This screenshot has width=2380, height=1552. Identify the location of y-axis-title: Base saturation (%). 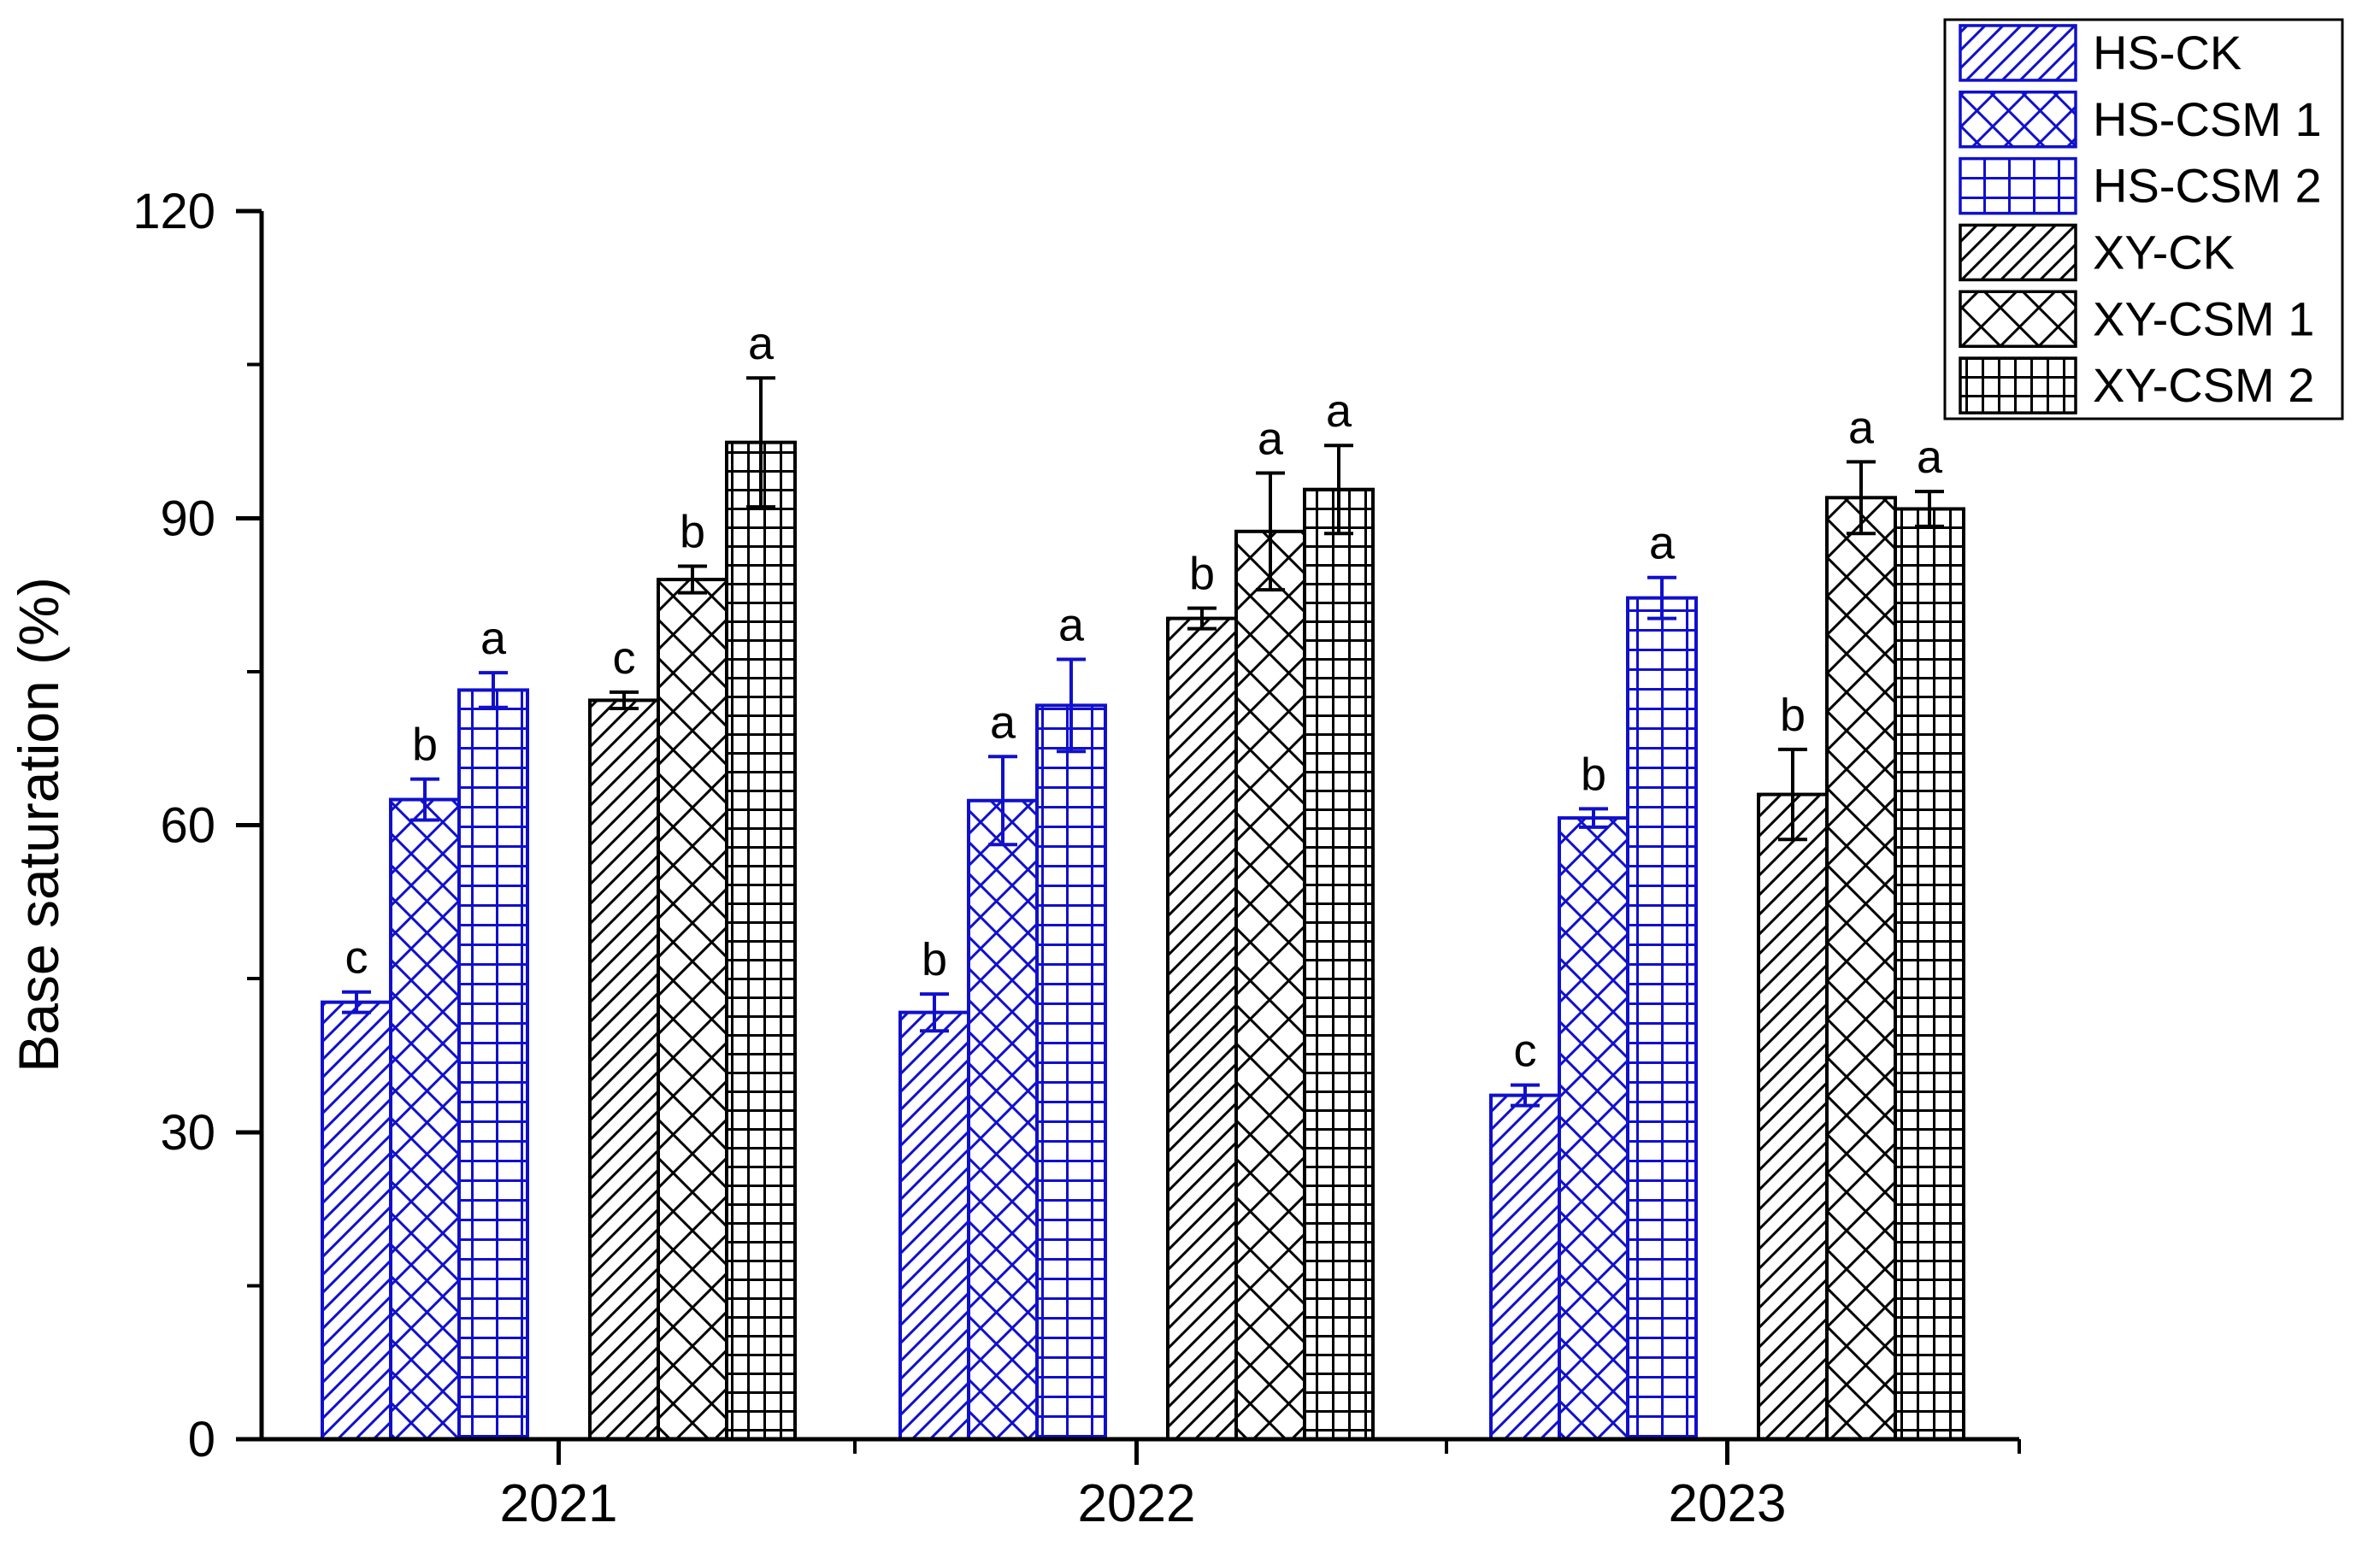
(39, 825).